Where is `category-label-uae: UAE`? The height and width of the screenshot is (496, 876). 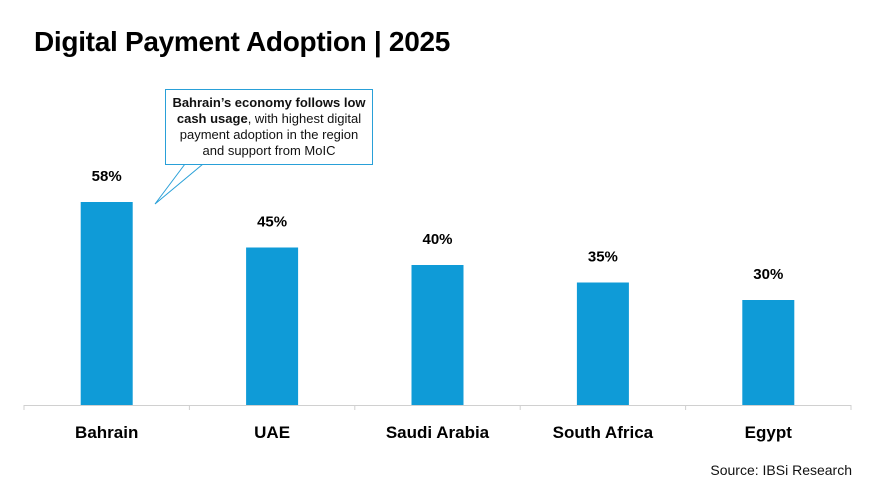 category-label-uae: UAE is located at coordinates (272, 432).